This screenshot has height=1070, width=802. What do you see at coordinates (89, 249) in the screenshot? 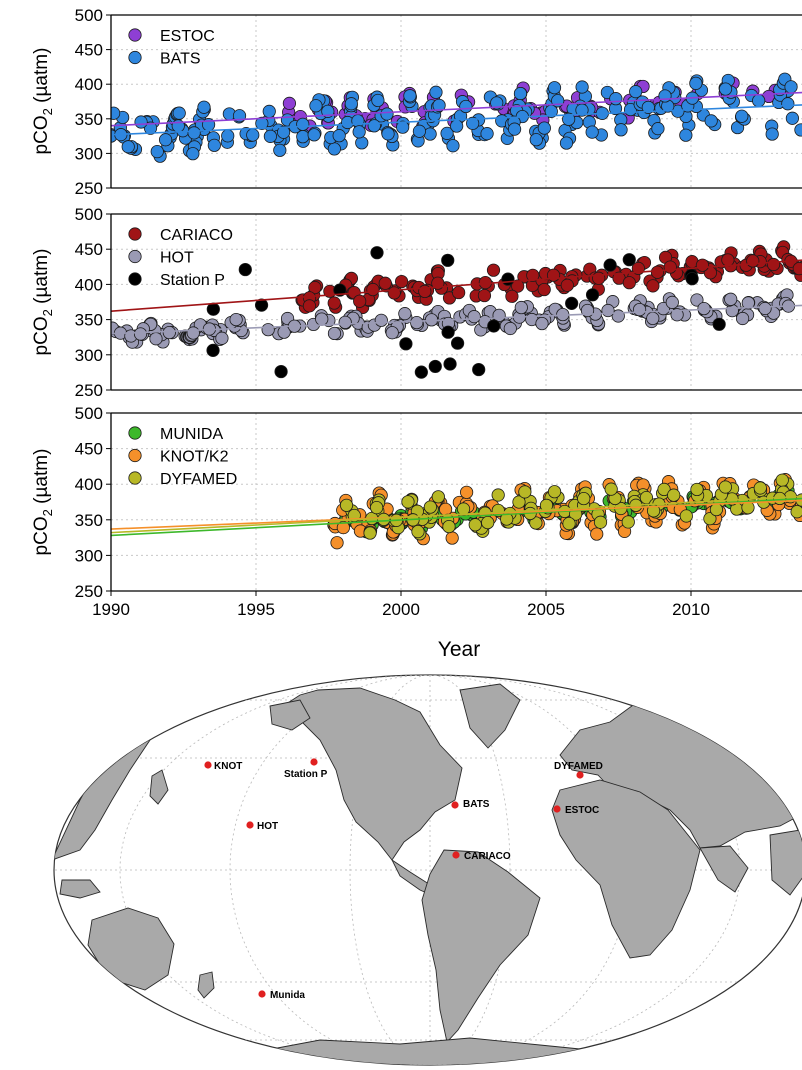
I see `y-tick-label: 450` at bounding box center [89, 249].